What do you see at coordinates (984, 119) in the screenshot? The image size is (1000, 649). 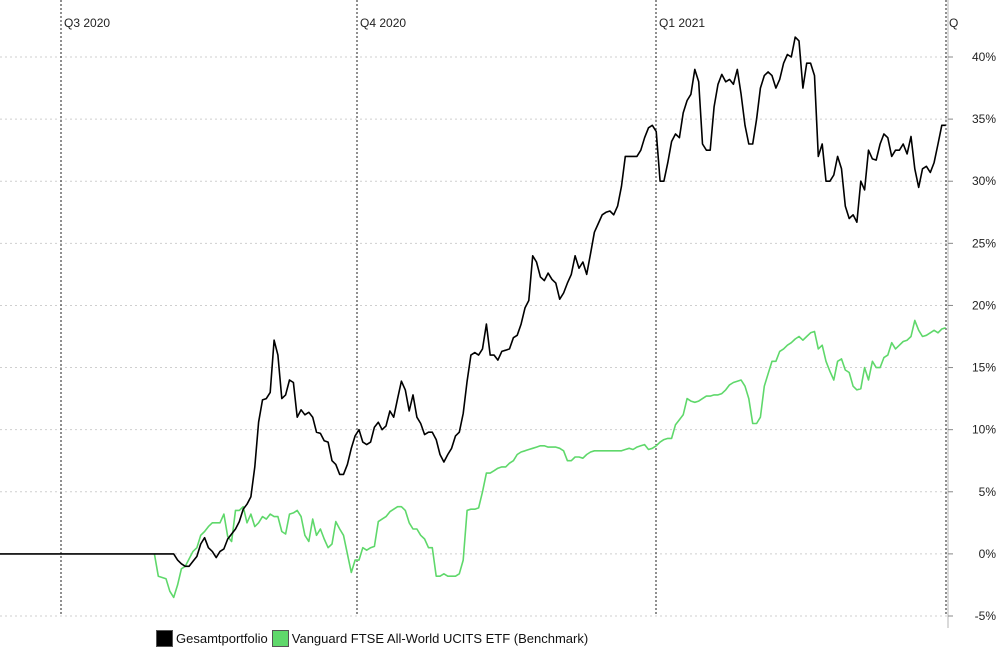 I see `y-tick-label: 35%` at bounding box center [984, 119].